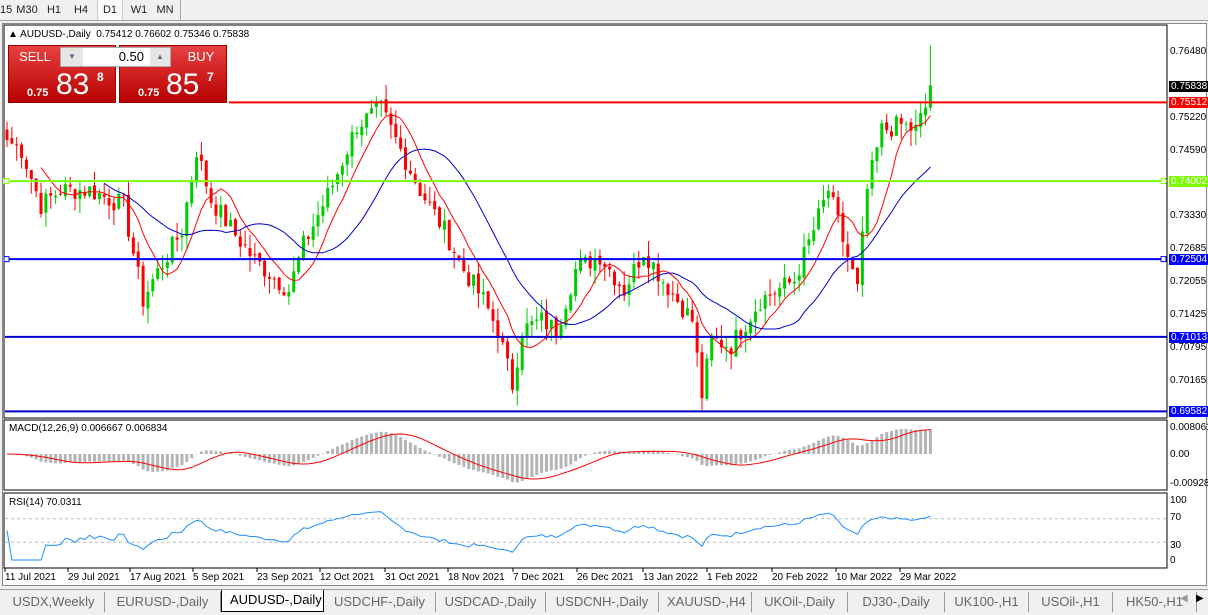 This screenshot has height=615, width=1208. What do you see at coordinates (864, 577) in the screenshot?
I see `date-tick: 10 Mar 2022` at bounding box center [864, 577].